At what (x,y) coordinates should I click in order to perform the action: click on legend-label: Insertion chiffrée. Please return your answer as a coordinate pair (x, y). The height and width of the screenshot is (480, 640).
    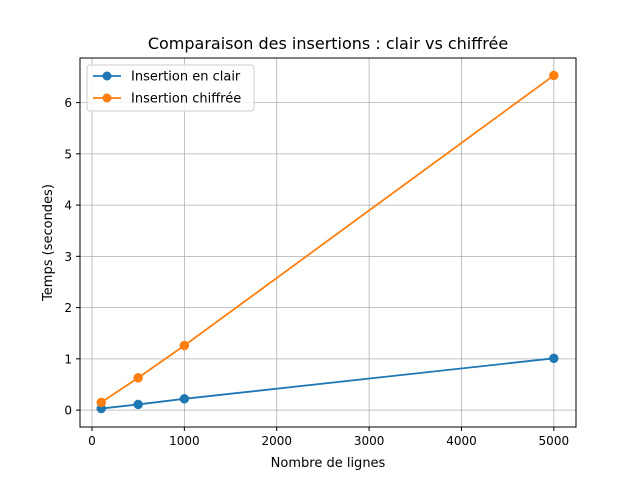
    Looking at the image, I should click on (186, 99).